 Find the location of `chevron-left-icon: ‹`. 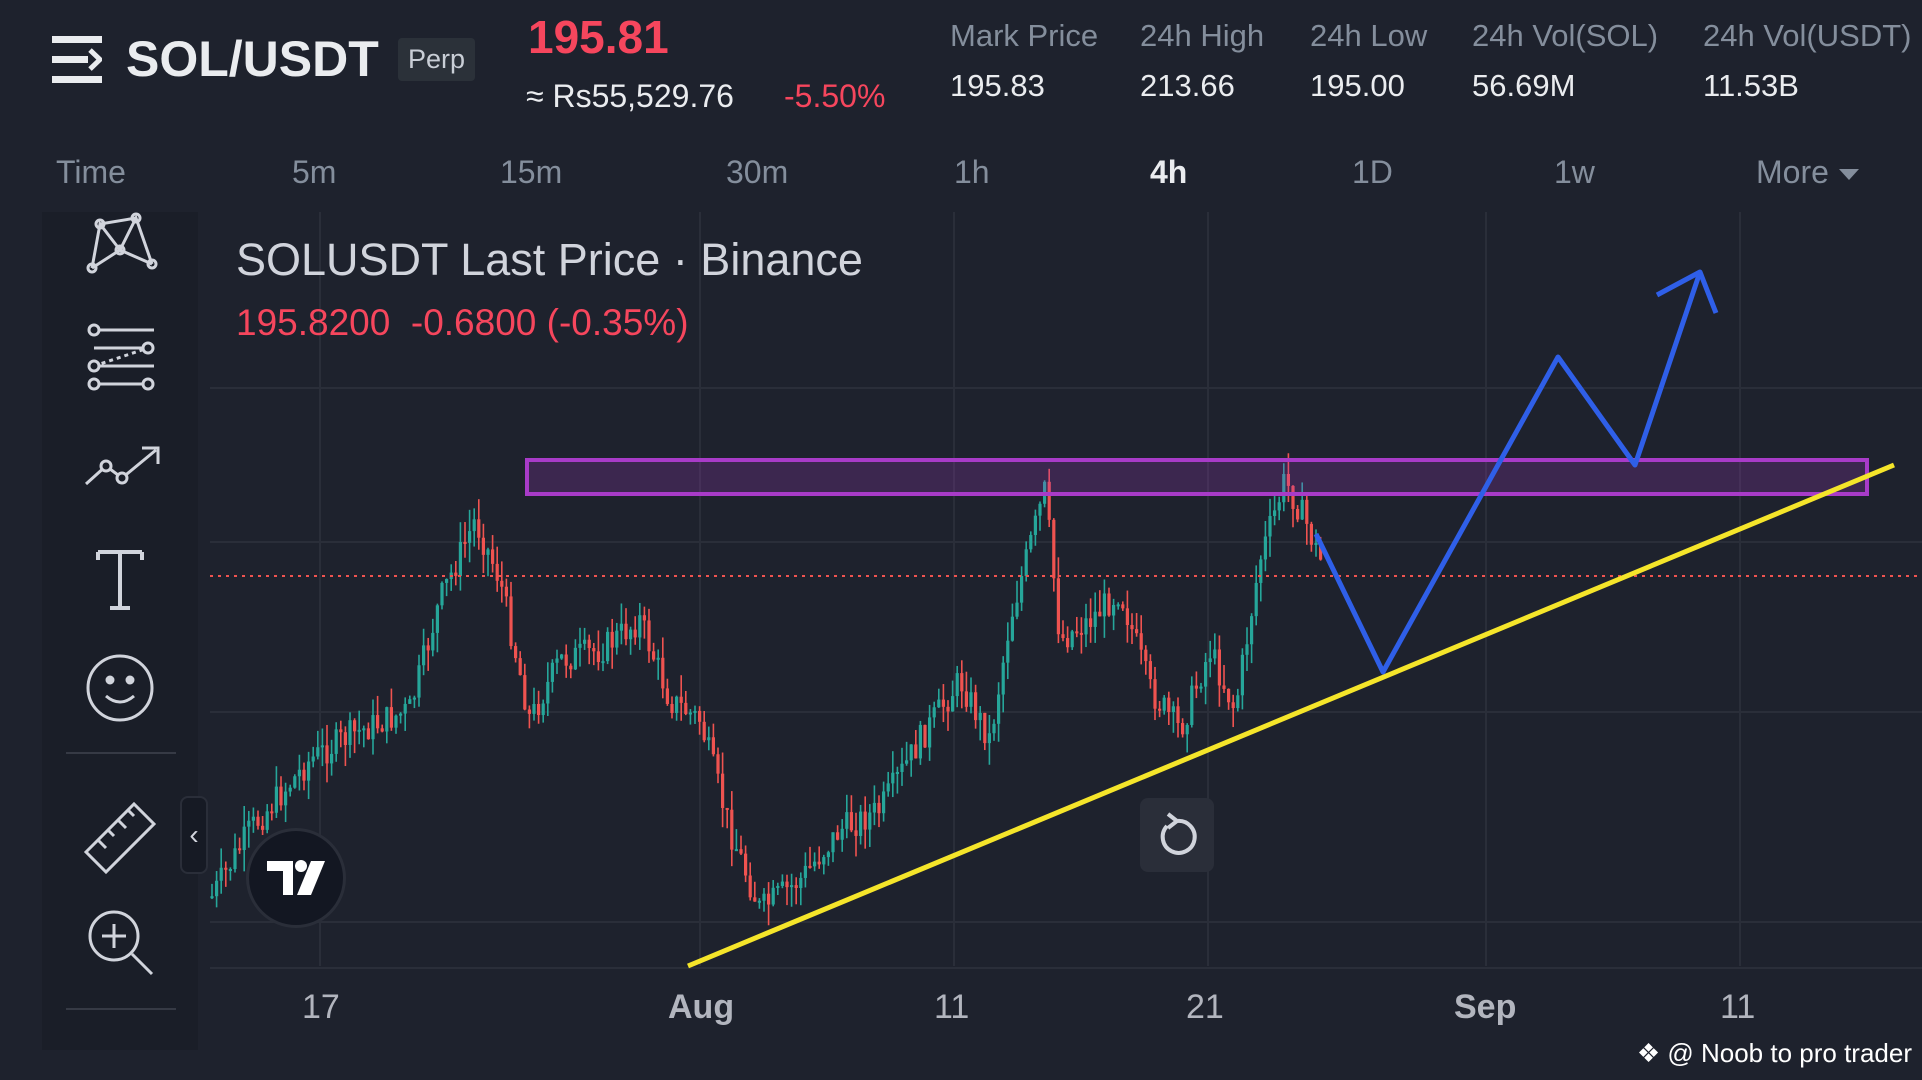

chevron-left-icon: ‹ is located at coordinates (194, 834).